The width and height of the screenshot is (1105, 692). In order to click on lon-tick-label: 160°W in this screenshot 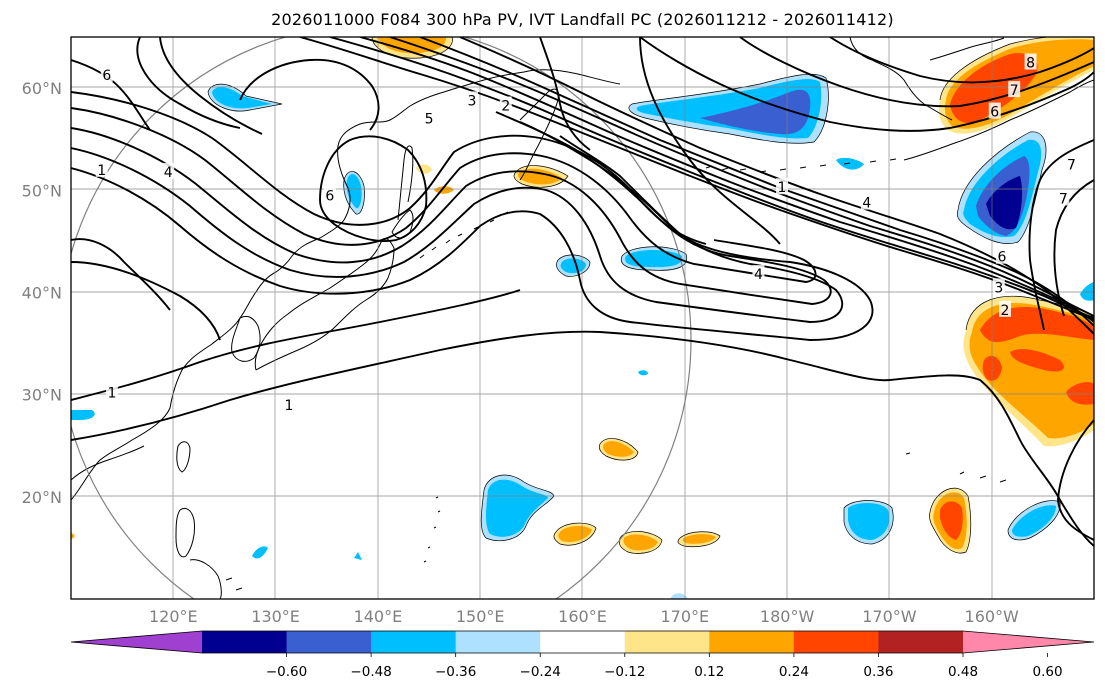, I will do `click(992, 616)`.